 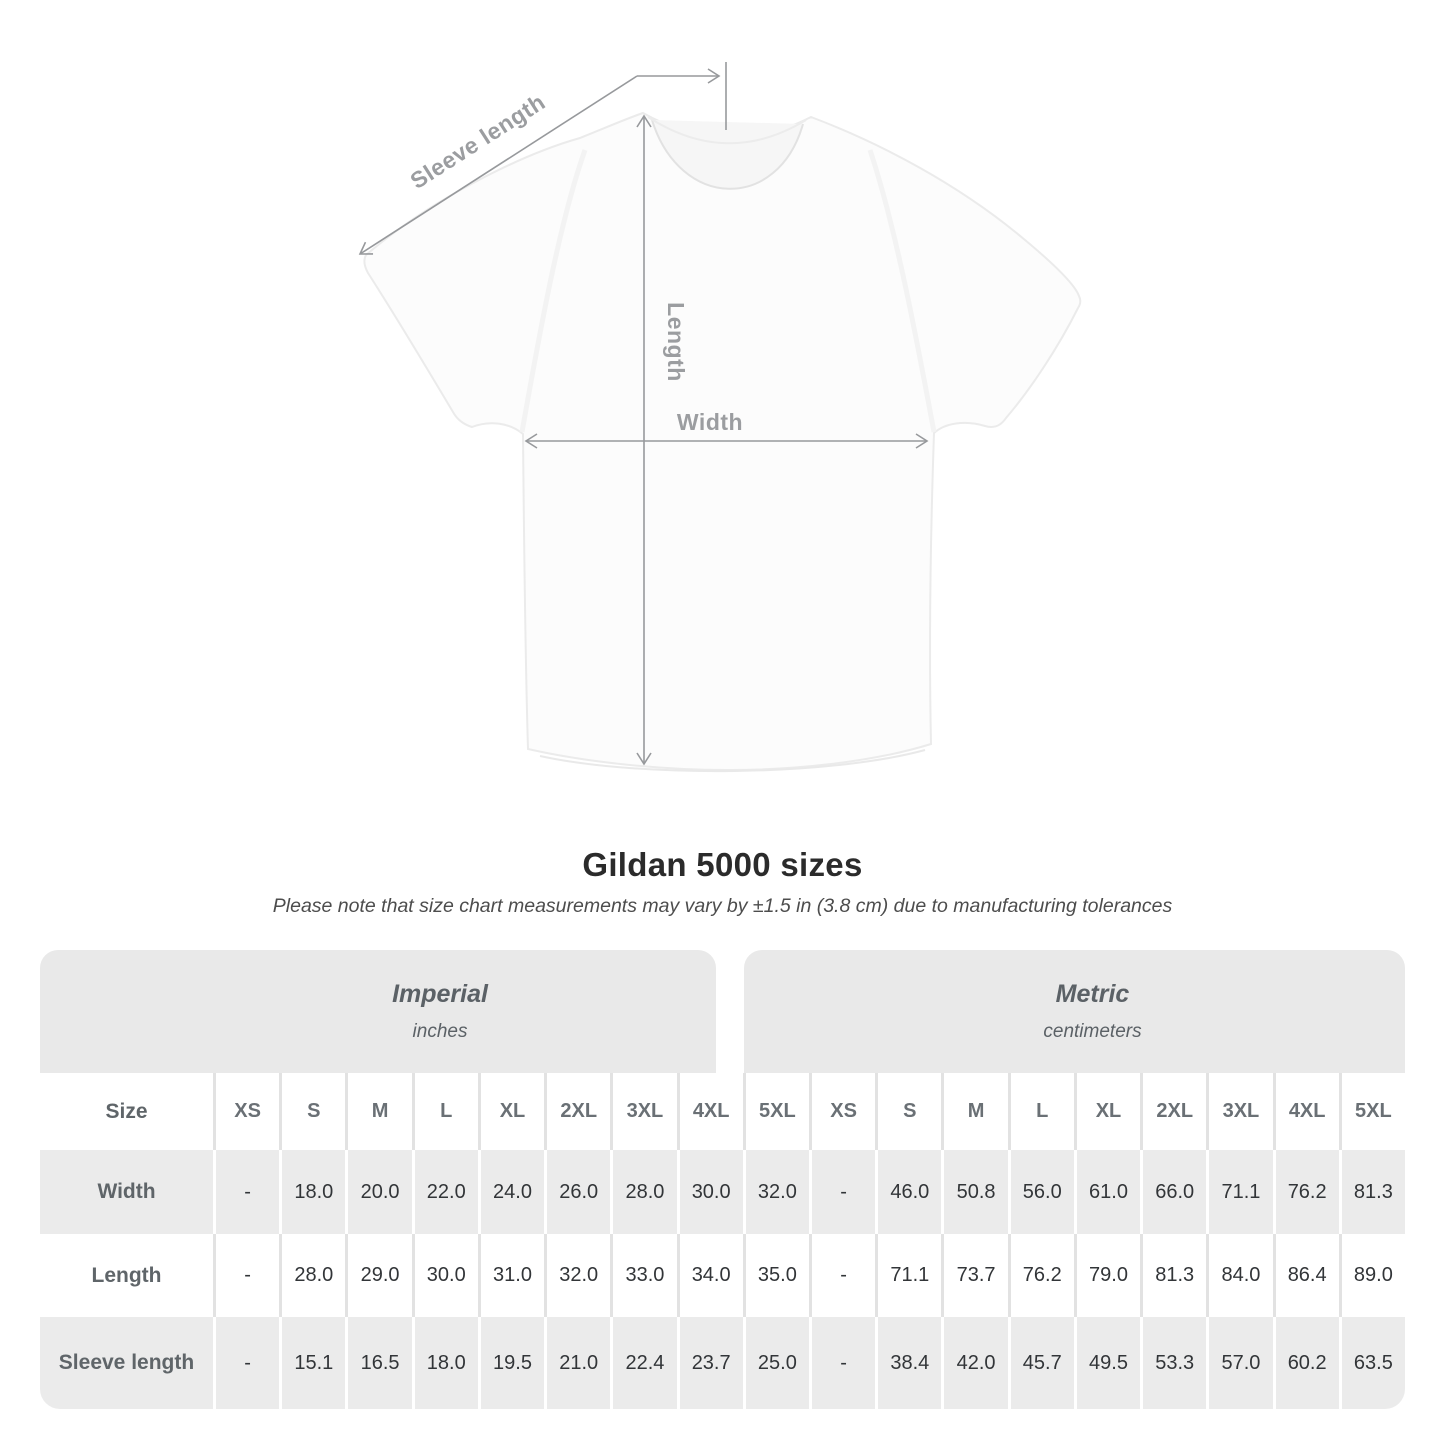 I want to click on size-col-header-metric: XL, so click(x=1107, y=1111).